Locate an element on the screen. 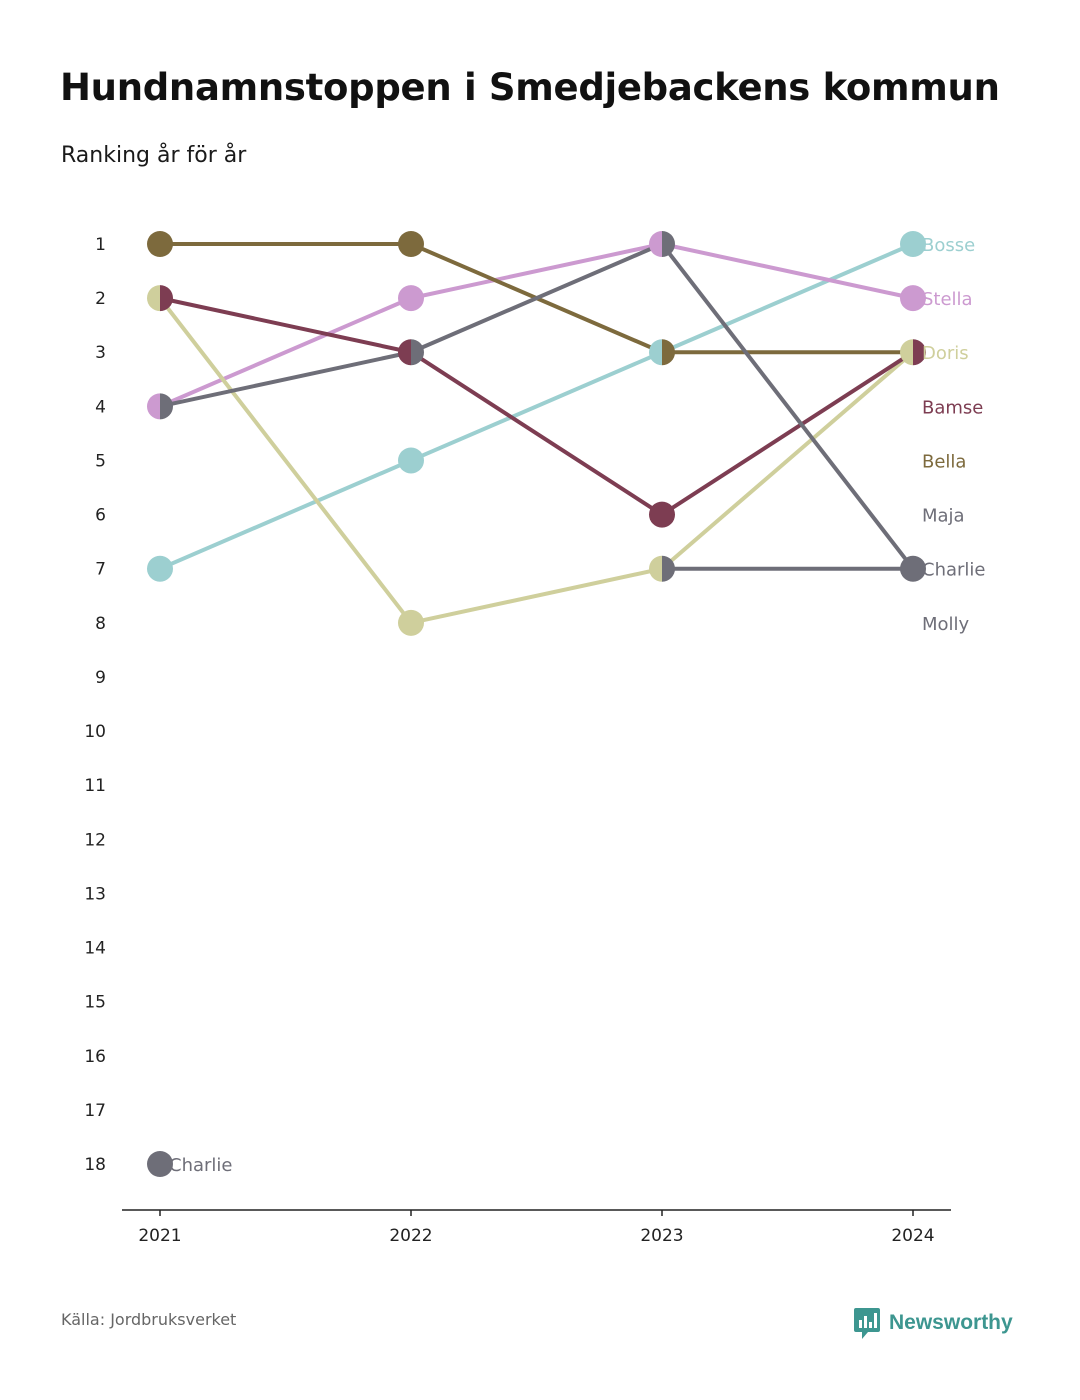 The image size is (1080, 1400). point-2023-rank-7-left is located at coordinates (655, 568).